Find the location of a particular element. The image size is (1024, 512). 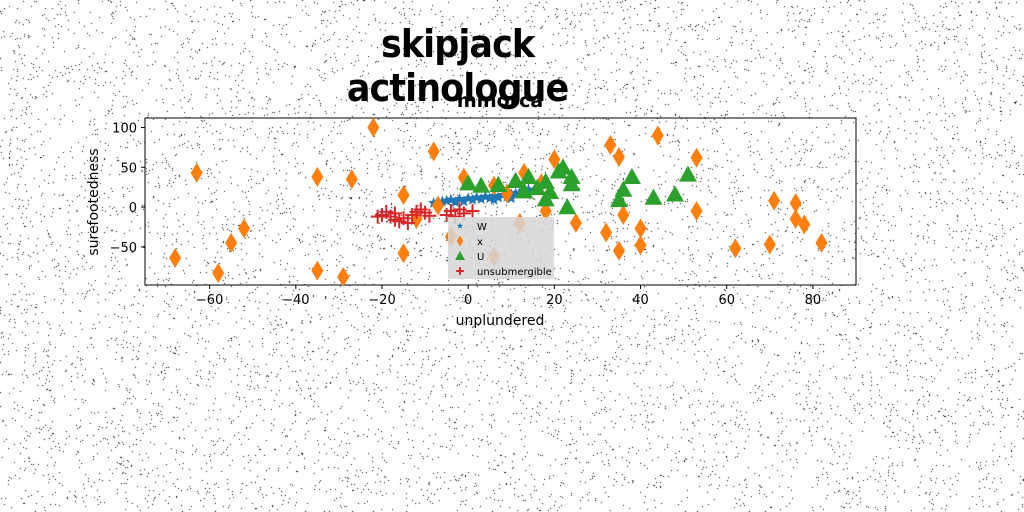

legend-marker-triangle is located at coordinates (460, 255).